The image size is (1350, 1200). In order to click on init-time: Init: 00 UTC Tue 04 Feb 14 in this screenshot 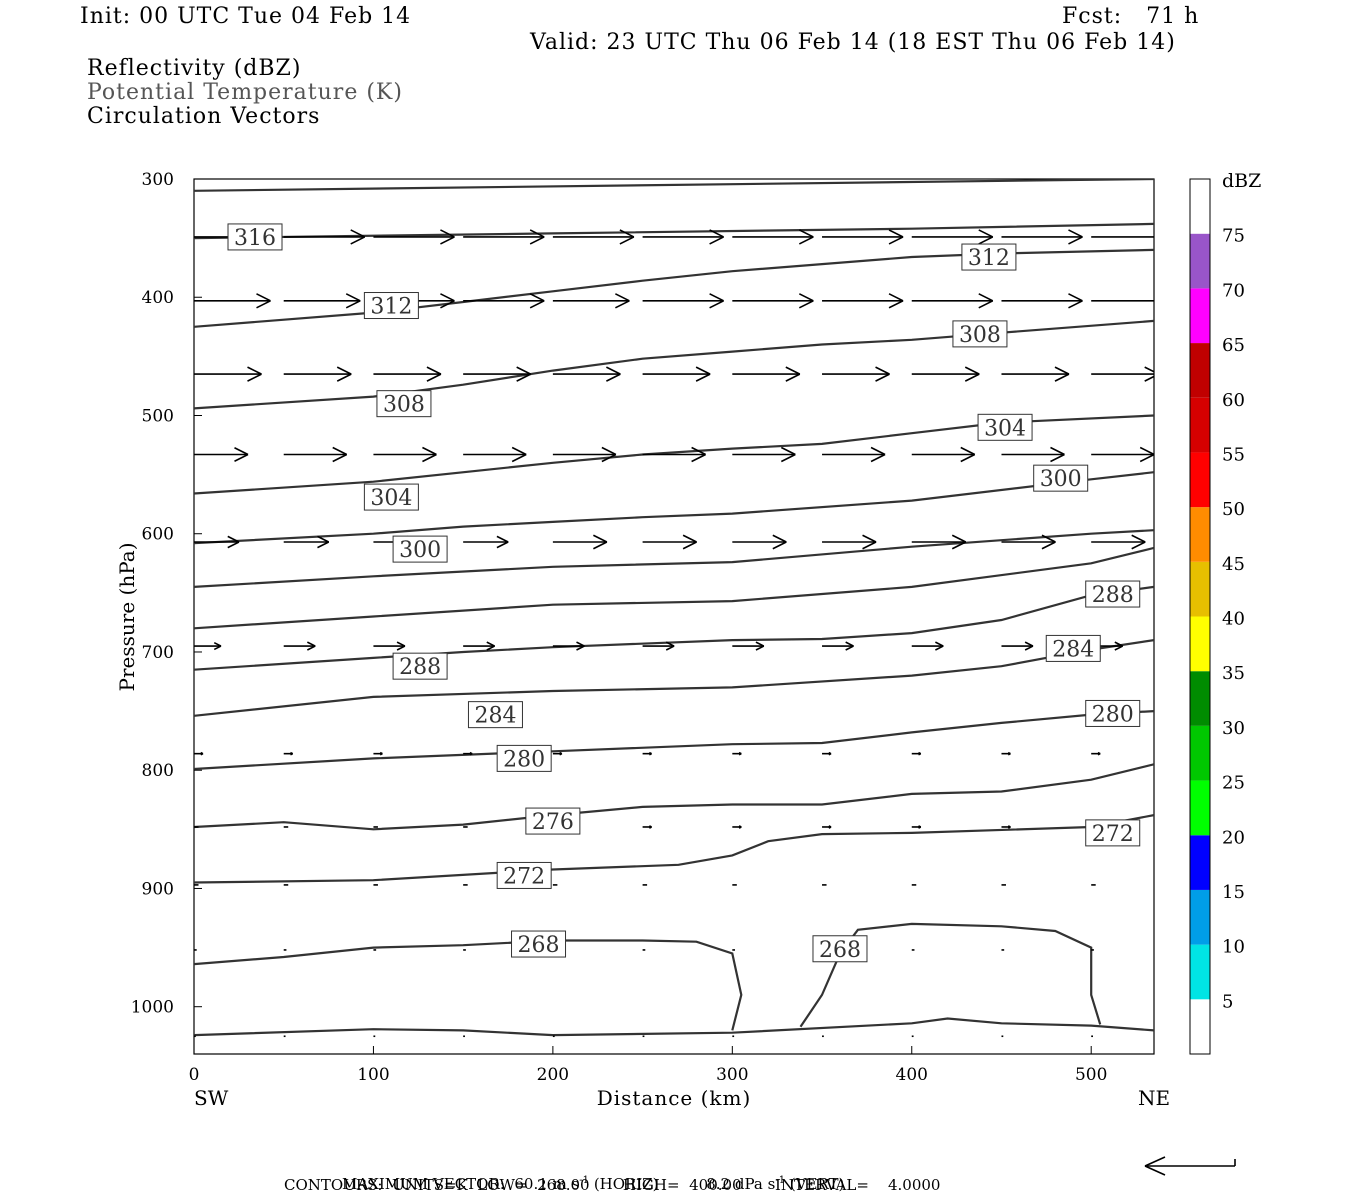, I will do `click(246, 16)`.